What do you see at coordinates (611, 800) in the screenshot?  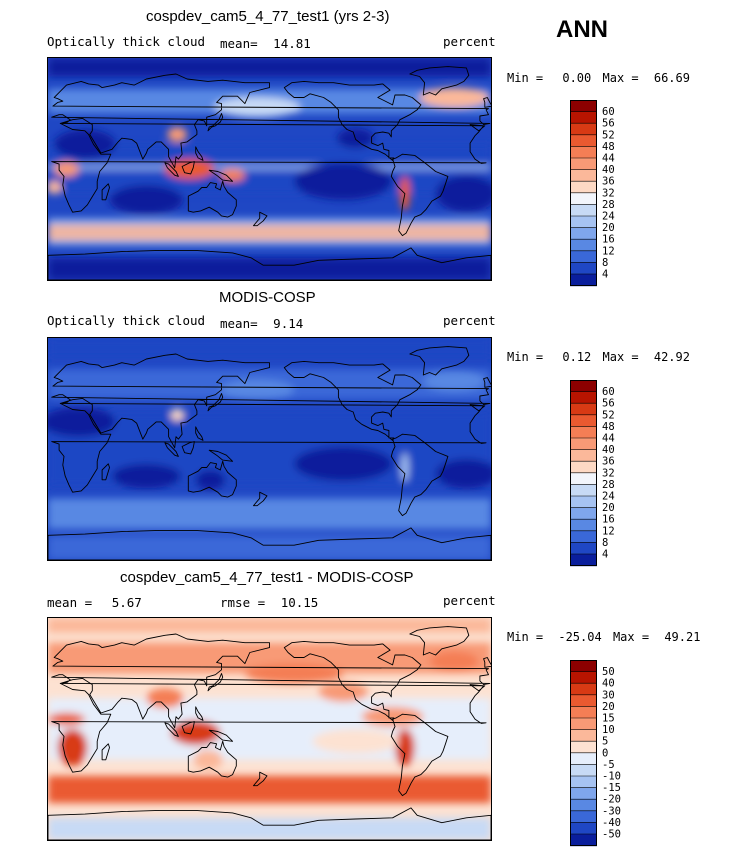 I see `colorbar-tick-label: -20` at bounding box center [611, 800].